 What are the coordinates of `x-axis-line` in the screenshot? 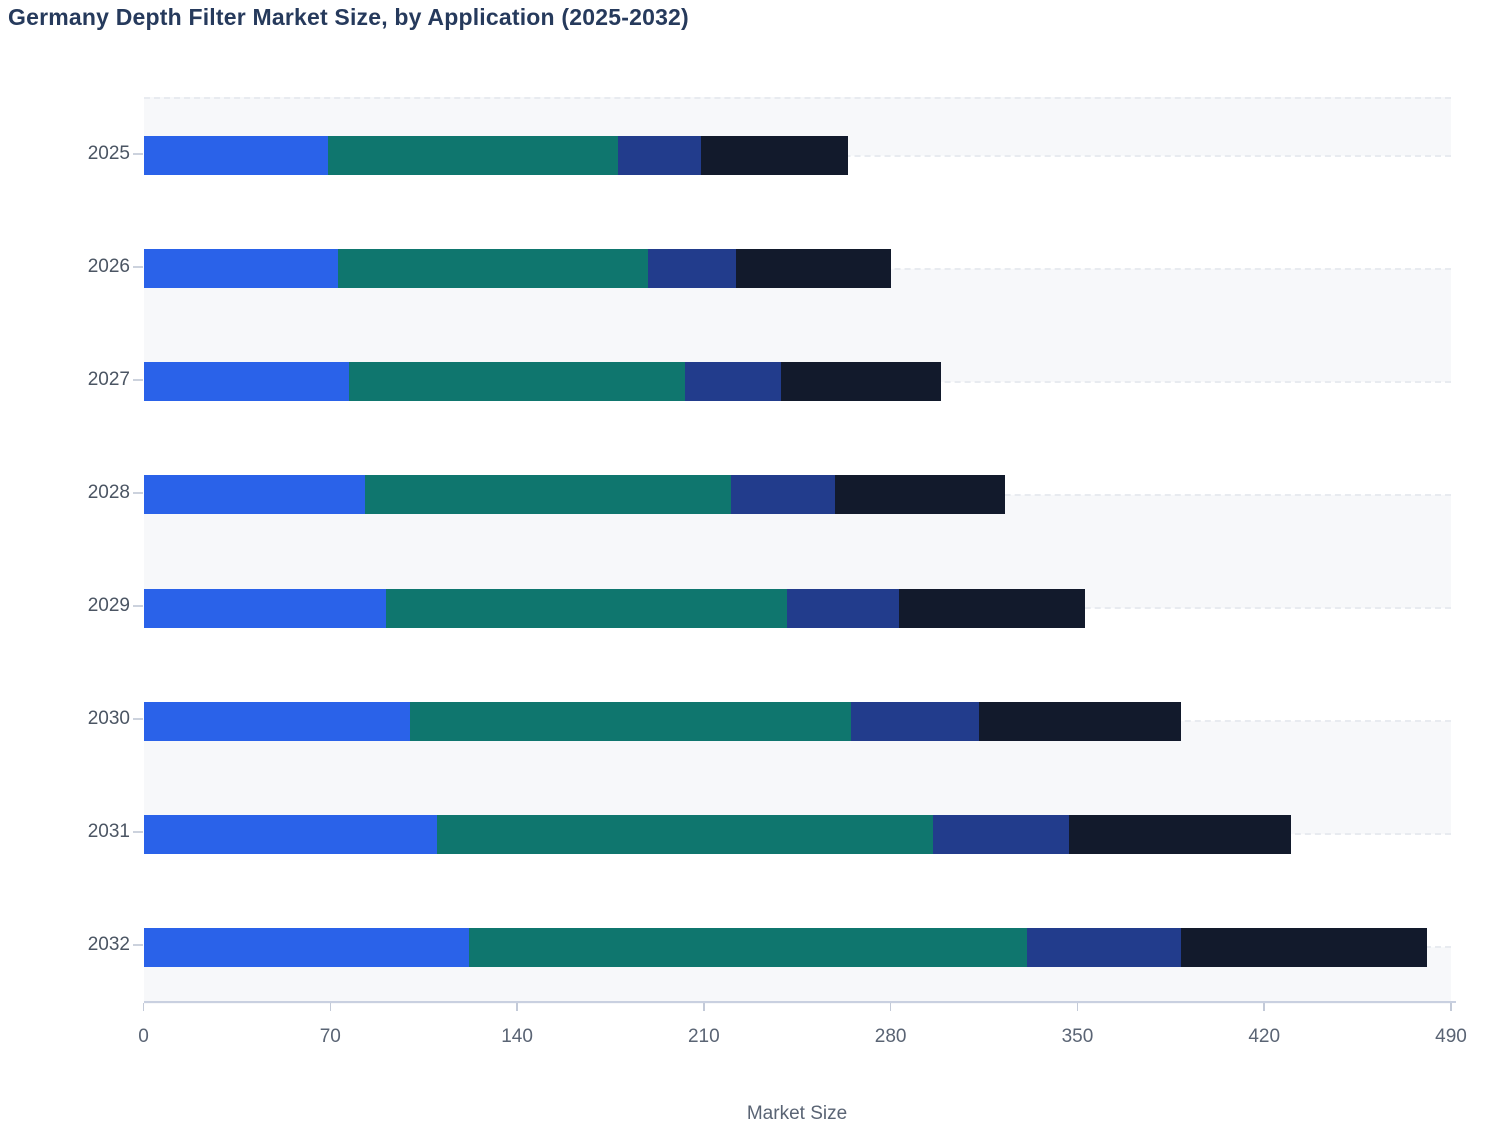 It's located at (799, 1002).